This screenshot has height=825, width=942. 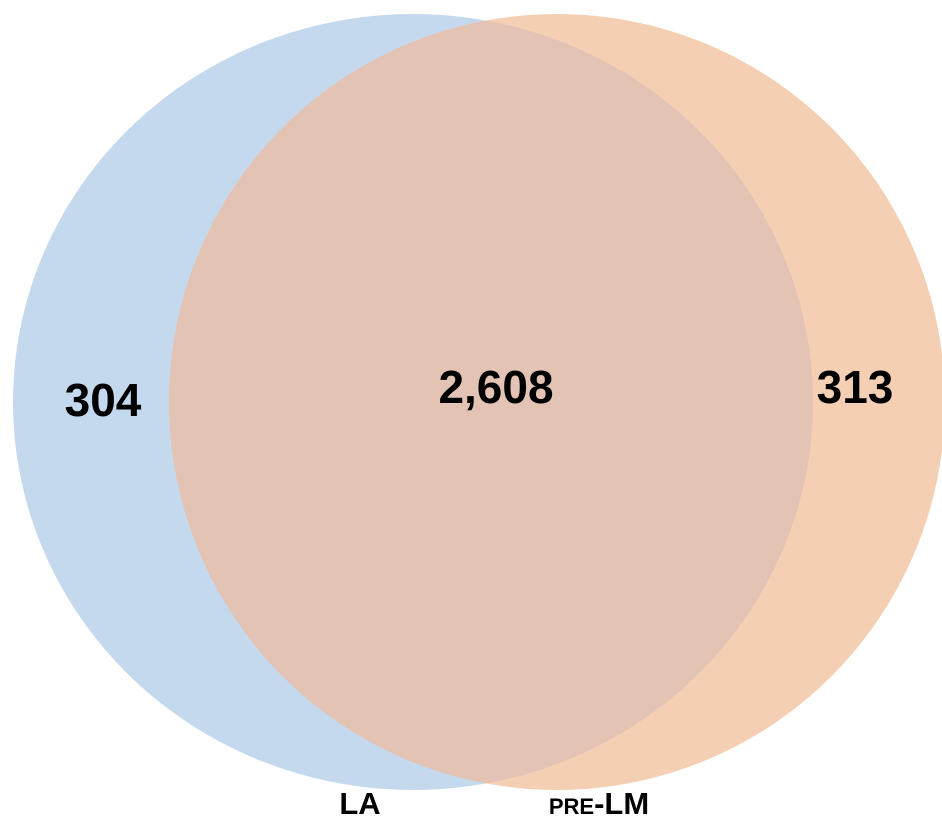 I want to click on set-label-pre-lm: PRE-LM, so click(x=599, y=803).